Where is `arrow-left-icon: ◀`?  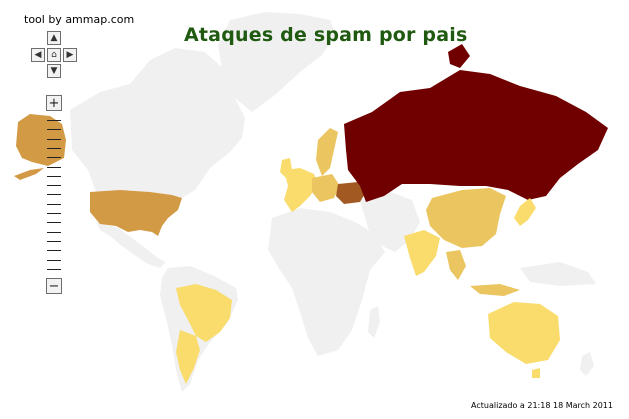 arrow-left-icon: ◀ is located at coordinates (38, 54).